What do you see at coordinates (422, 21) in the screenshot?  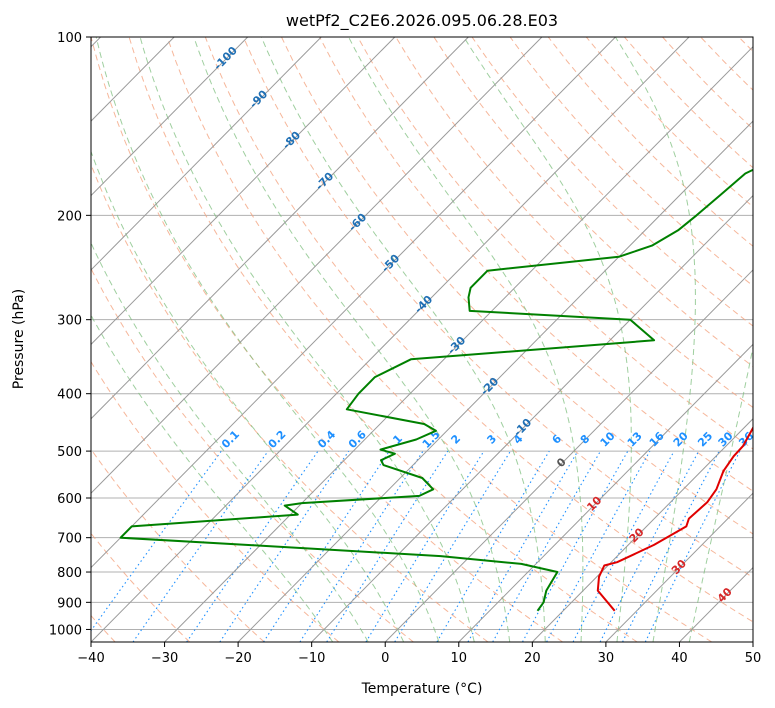 I see `chart-title: wetPf2_C2E6.2026.095.06.28.E03` at bounding box center [422, 21].